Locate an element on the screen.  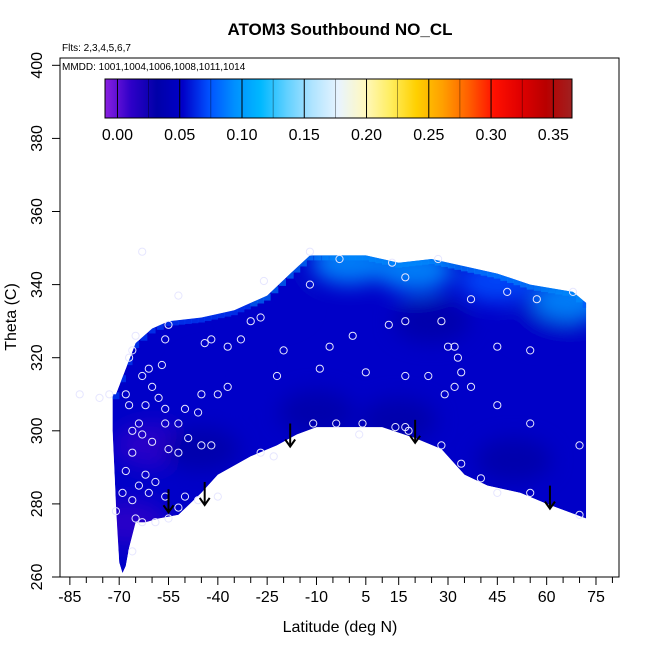
x-tick-label: 30 is located at coordinates (448, 597).